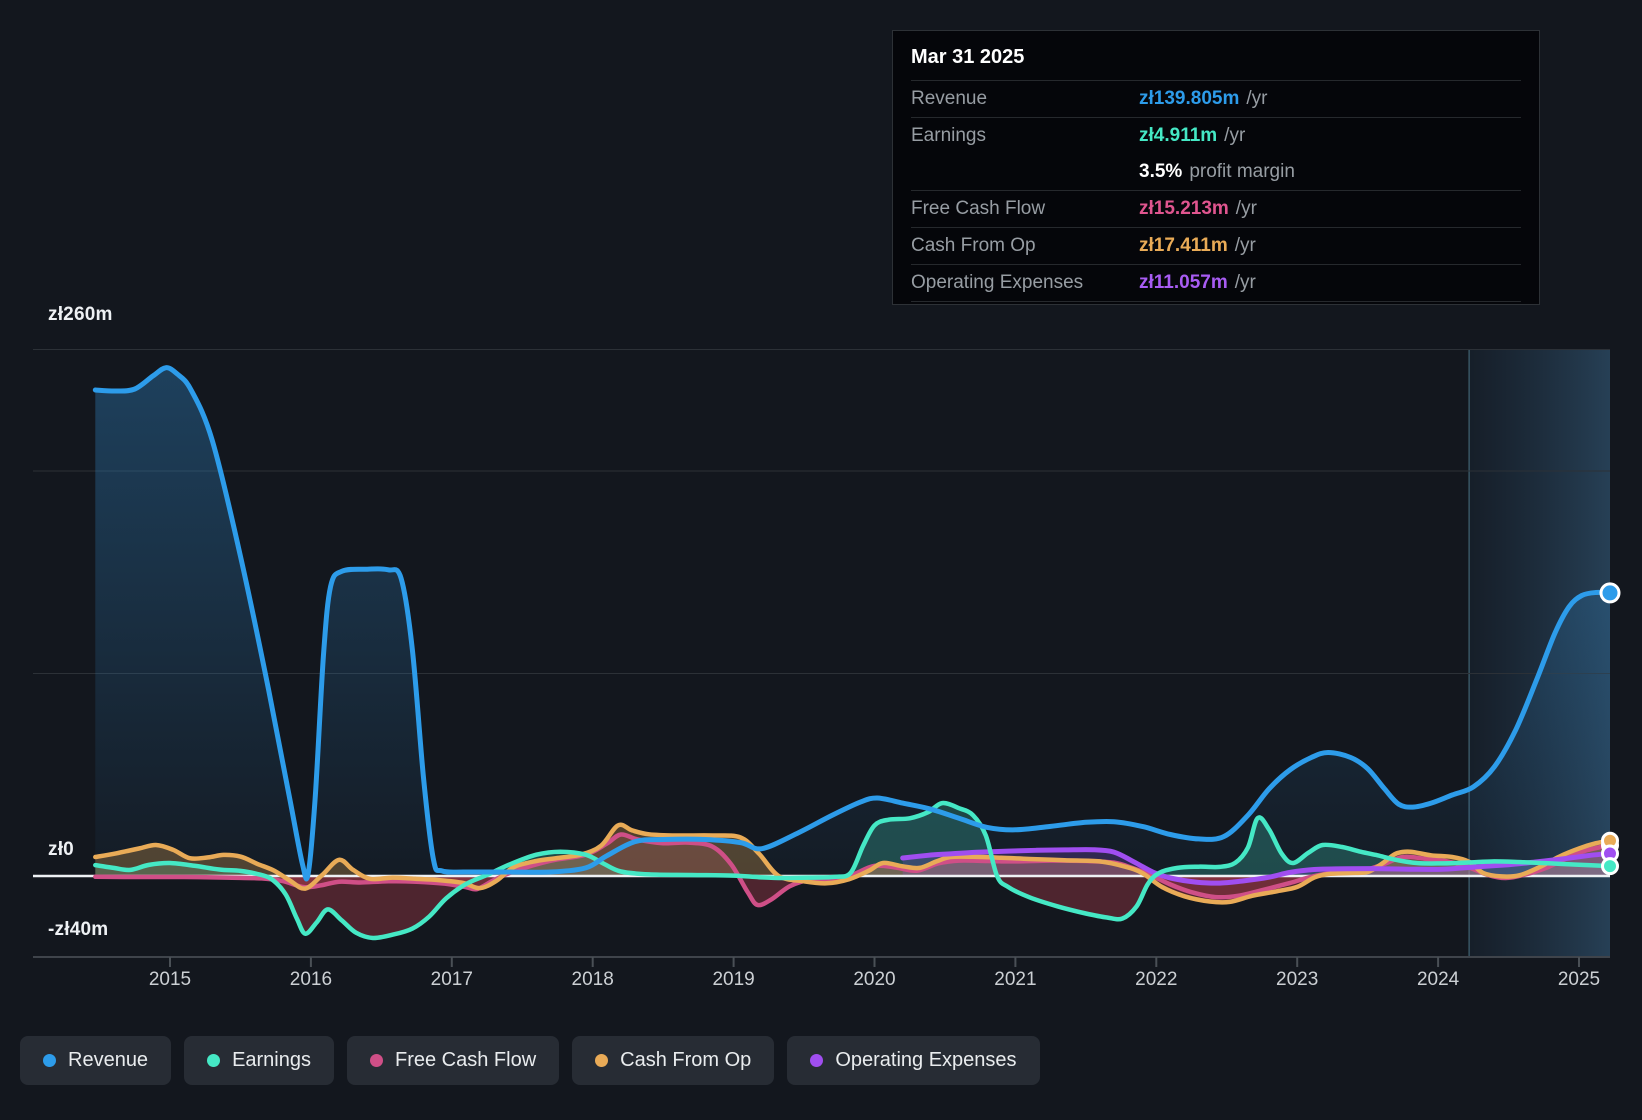 This screenshot has height=1120, width=1642. Describe the element at coordinates (874, 979) in the screenshot. I see `x-axis-tick-label: 2020` at that location.